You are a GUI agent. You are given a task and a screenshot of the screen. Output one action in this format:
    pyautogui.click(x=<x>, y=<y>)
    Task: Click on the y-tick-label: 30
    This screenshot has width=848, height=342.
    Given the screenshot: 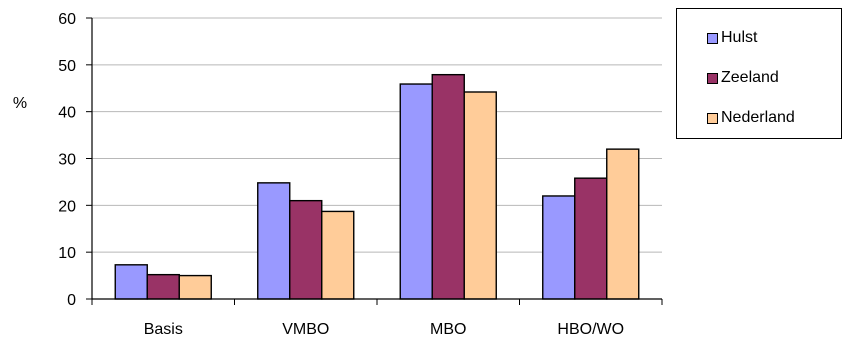 What is the action you would take?
    pyautogui.click(x=67, y=160)
    